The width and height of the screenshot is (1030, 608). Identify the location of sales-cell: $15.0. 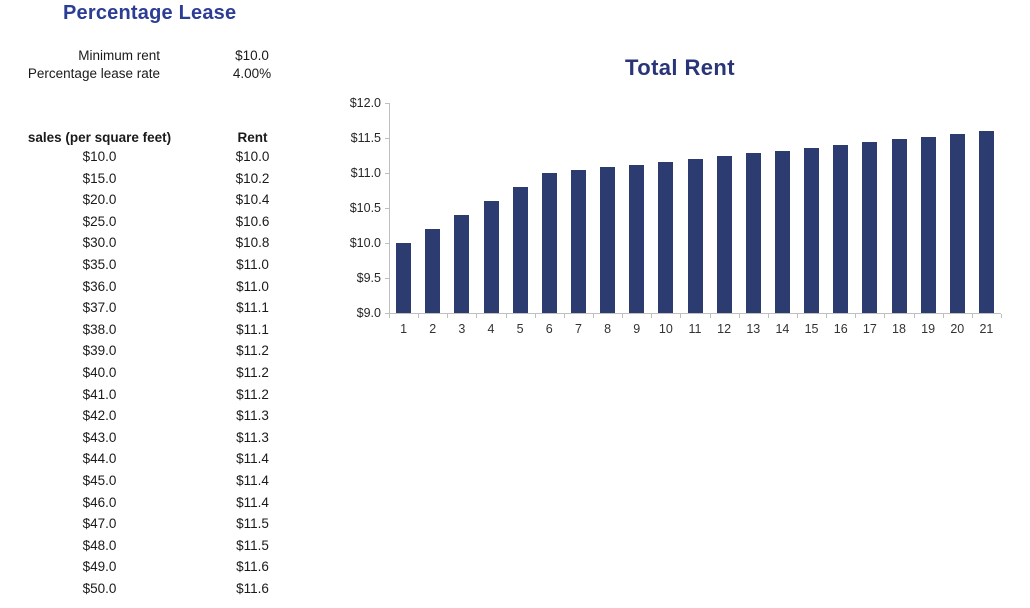
(99, 178).